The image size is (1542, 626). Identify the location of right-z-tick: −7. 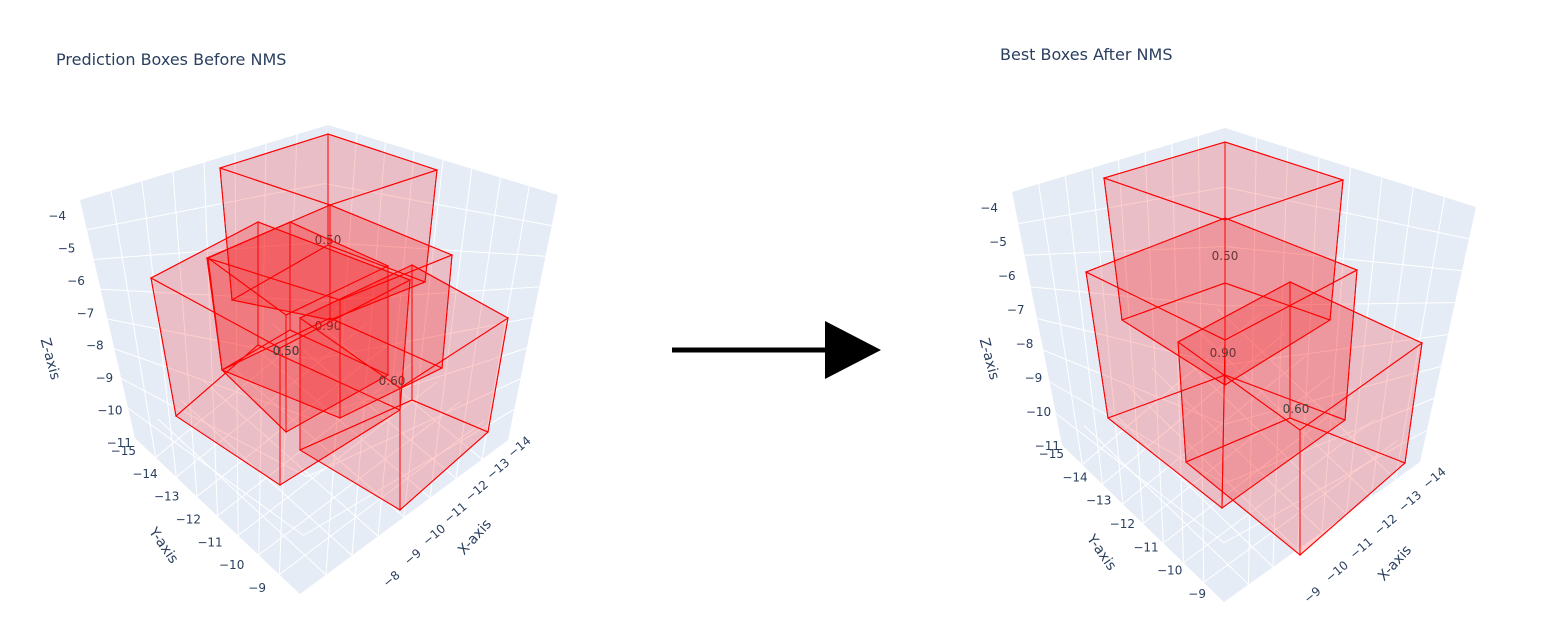
(1016, 310).